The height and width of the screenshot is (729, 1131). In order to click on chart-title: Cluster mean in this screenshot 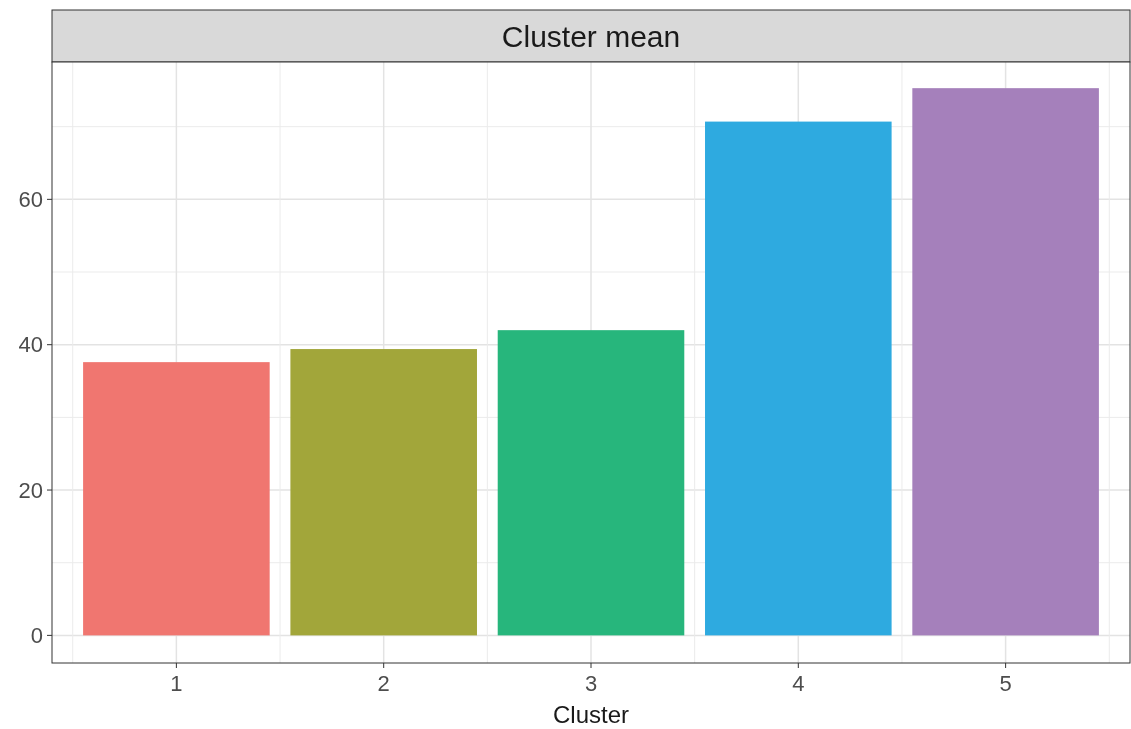, I will do `click(591, 36)`.